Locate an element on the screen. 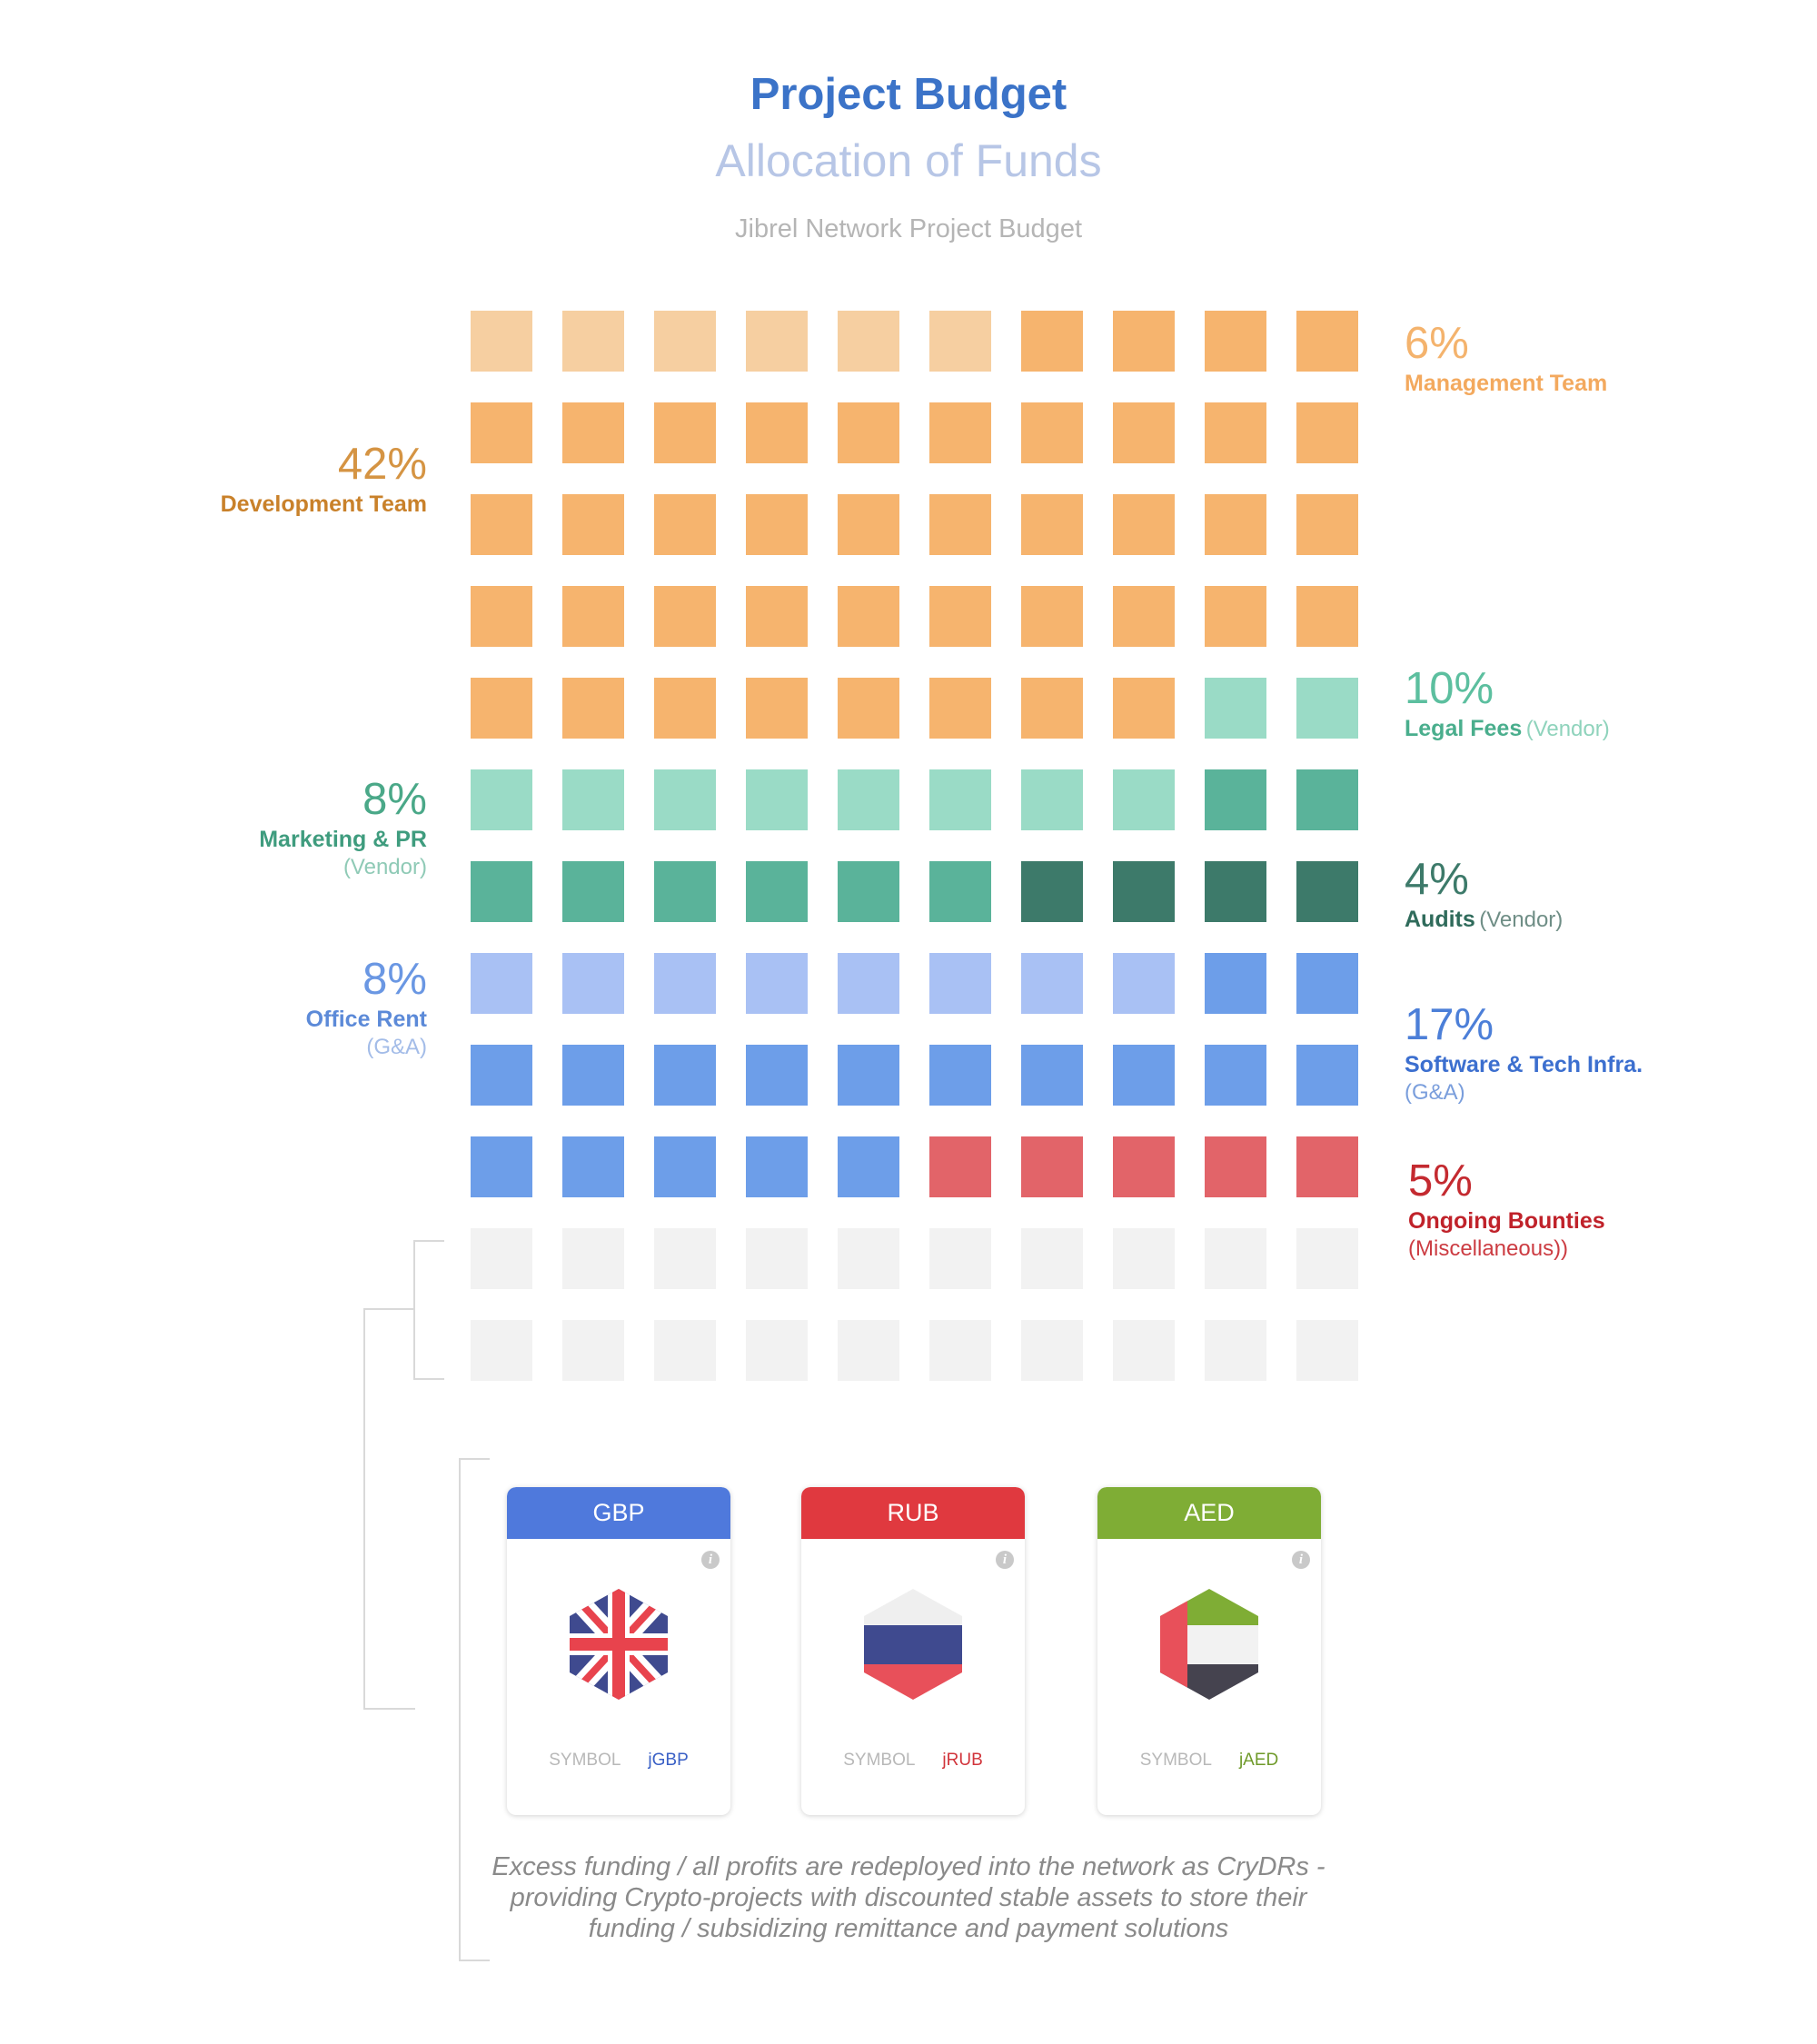 The height and width of the screenshot is (2044, 1817). card-header-rub: RUB is located at coordinates (913, 1513).